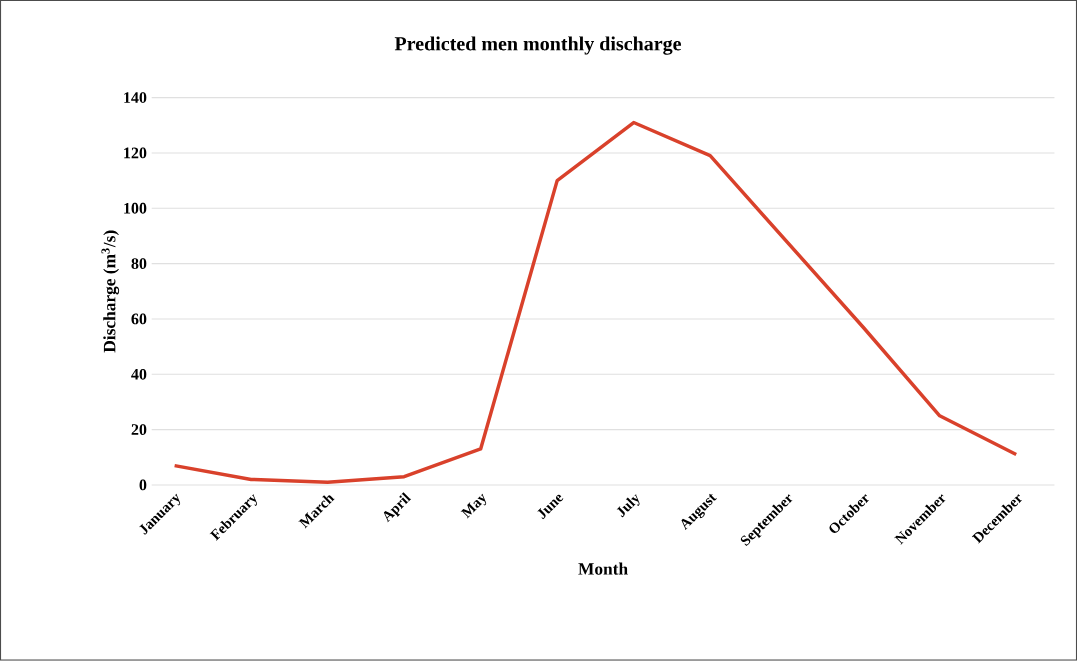 The image size is (1077, 661). I want to click on chart-title: Predicted men monthly discharge, so click(538, 45).